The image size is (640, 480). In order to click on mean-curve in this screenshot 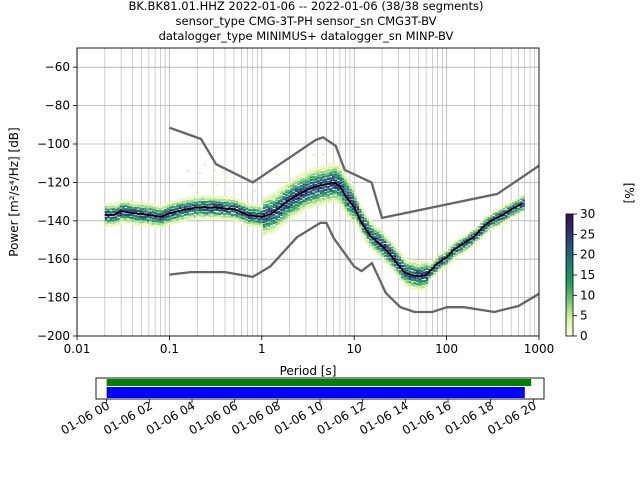, I will do `click(313, 229)`.